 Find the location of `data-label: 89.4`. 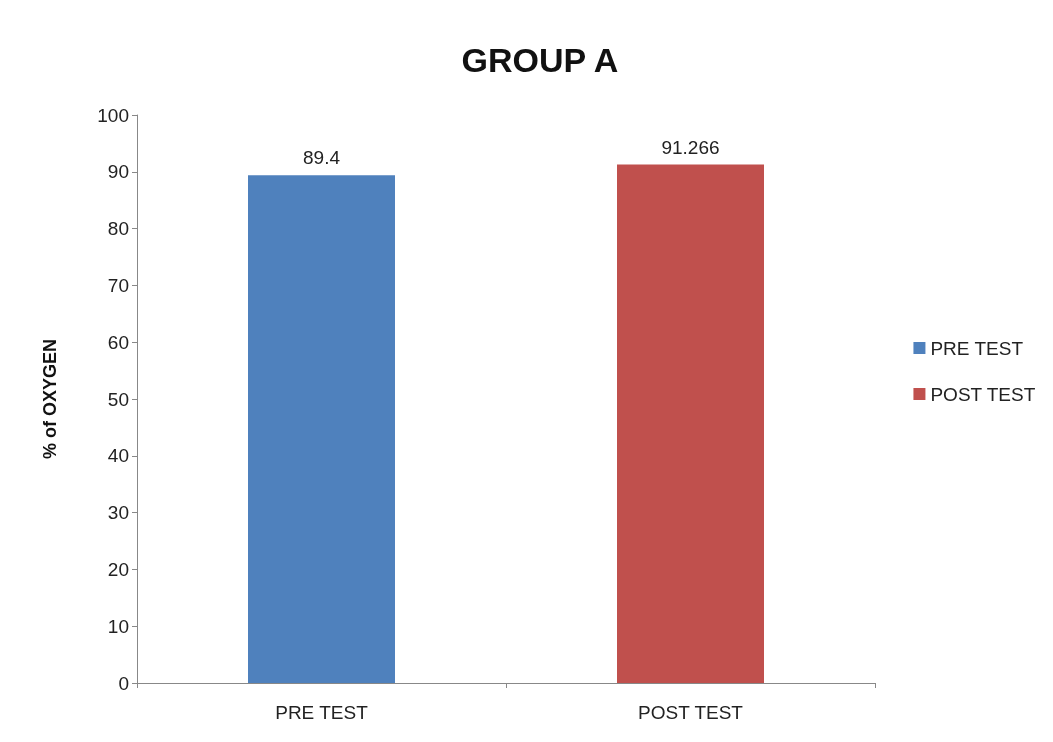

data-label: 89.4 is located at coordinates (322, 158).